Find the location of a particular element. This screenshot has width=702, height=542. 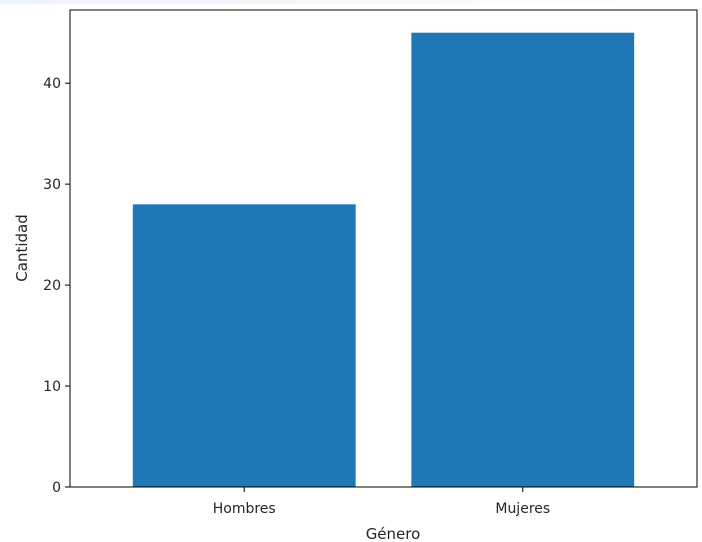

y-axis-label: Cantidad is located at coordinates (22, 247).